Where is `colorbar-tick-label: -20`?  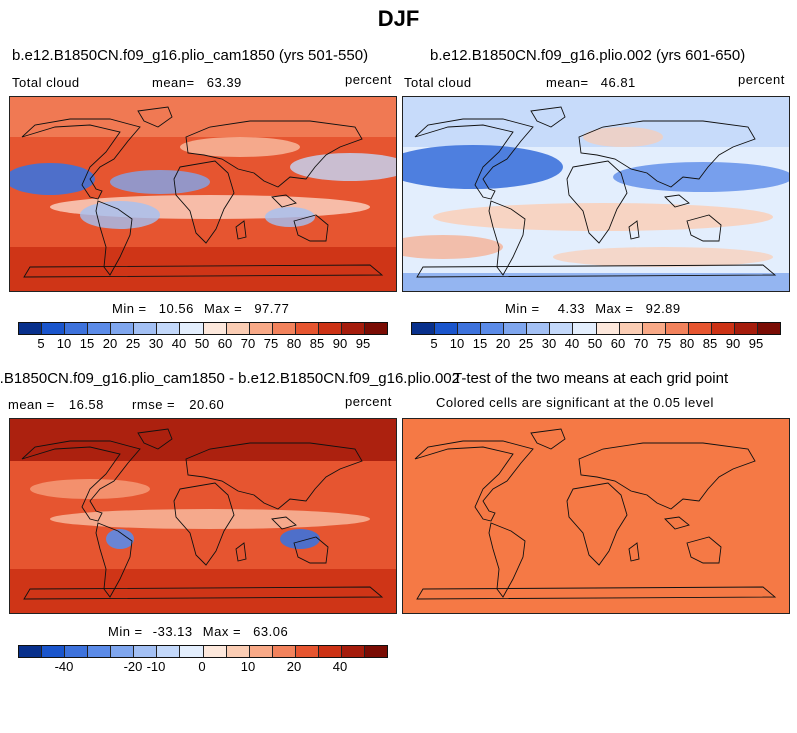 colorbar-tick-label: -20 is located at coordinates (133, 666).